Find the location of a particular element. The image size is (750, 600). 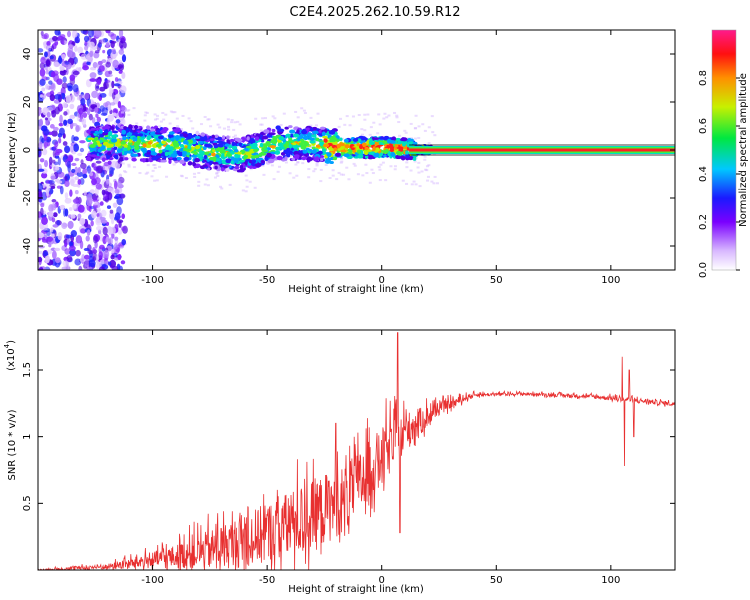

spectrogram-y-label: Frequency (Hz) is located at coordinates (12, 150).